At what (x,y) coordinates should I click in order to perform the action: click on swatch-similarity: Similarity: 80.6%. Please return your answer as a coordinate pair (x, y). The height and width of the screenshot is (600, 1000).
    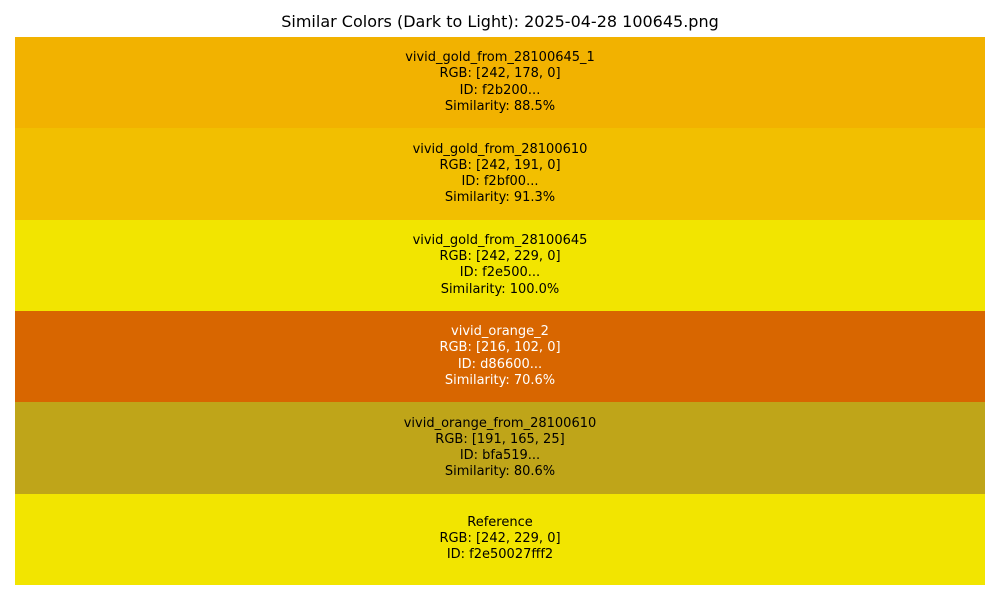
    Looking at the image, I should click on (500, 472).